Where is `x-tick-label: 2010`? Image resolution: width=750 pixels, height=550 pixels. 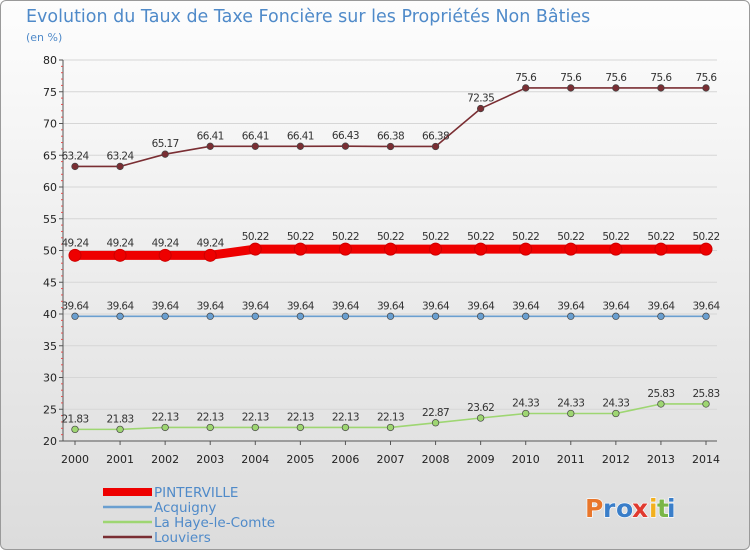 x-tick-label: 2010 is located at coordinates (526, 459).